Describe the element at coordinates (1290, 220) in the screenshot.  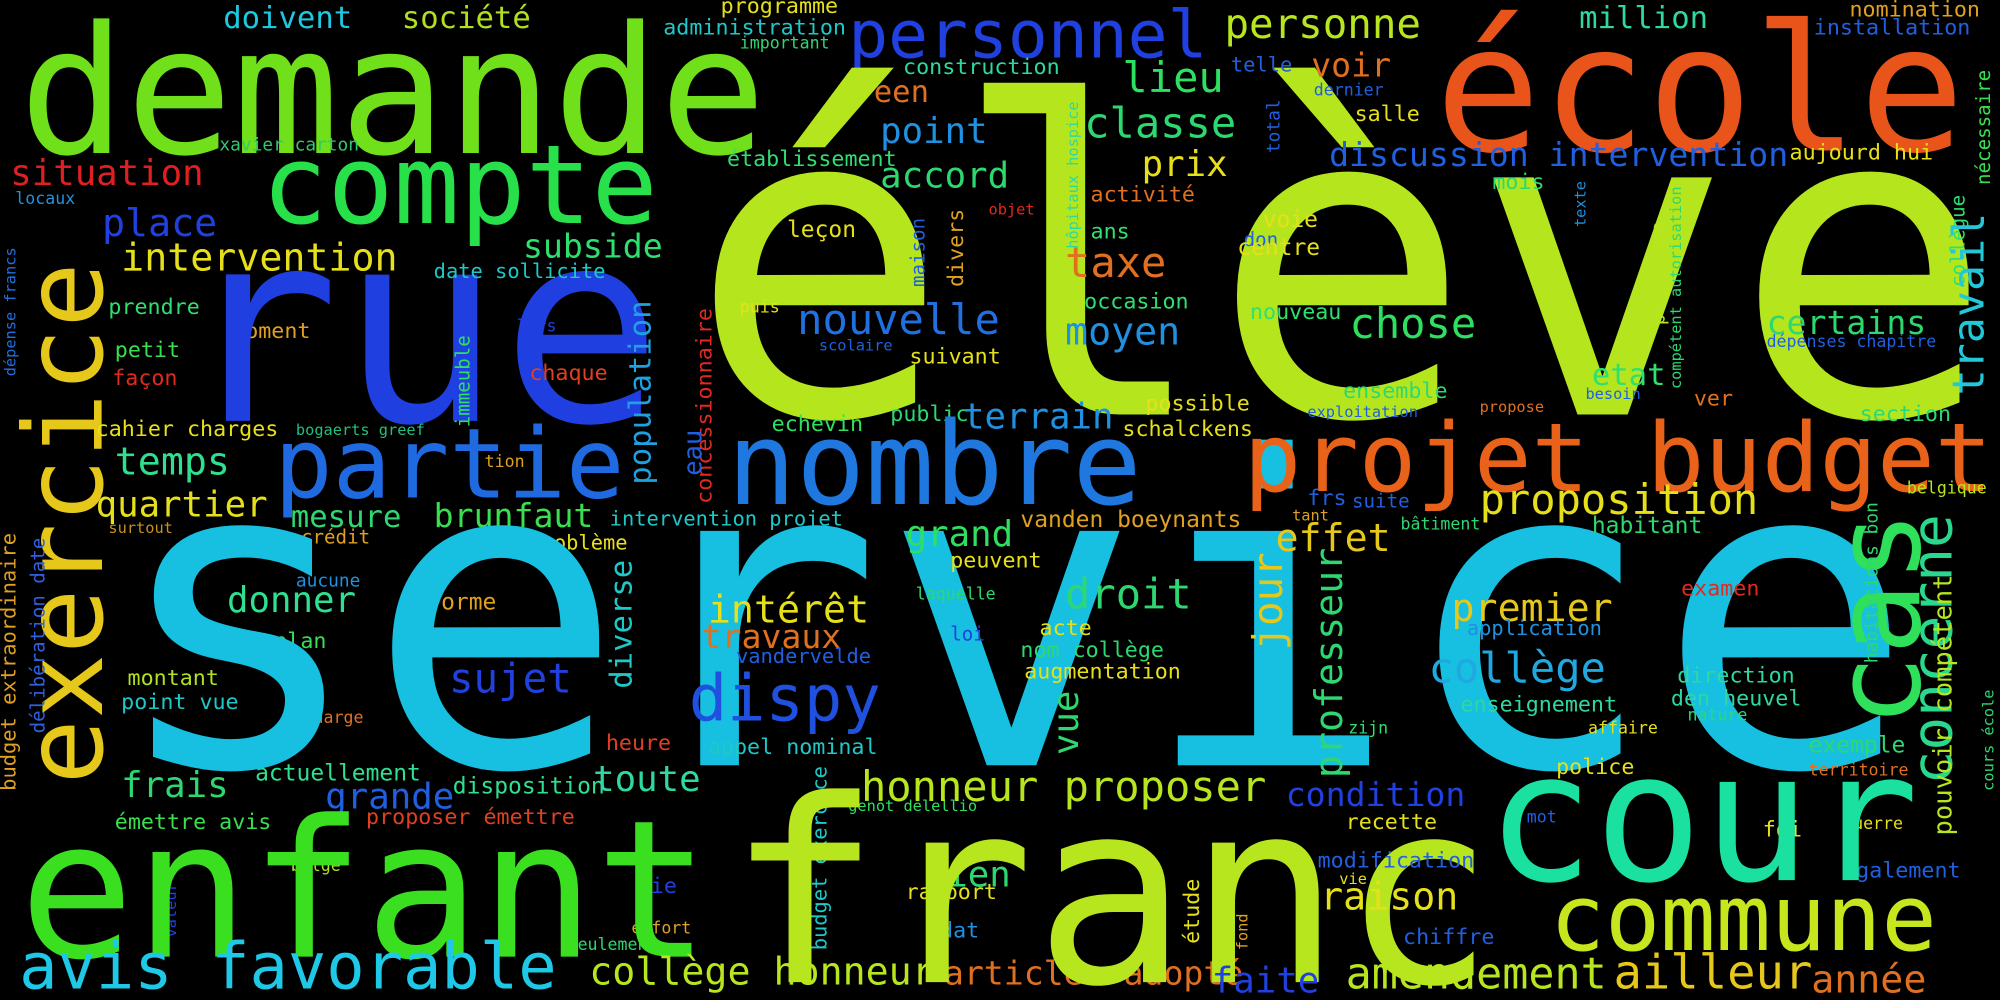
I see `word: voie` at that location.